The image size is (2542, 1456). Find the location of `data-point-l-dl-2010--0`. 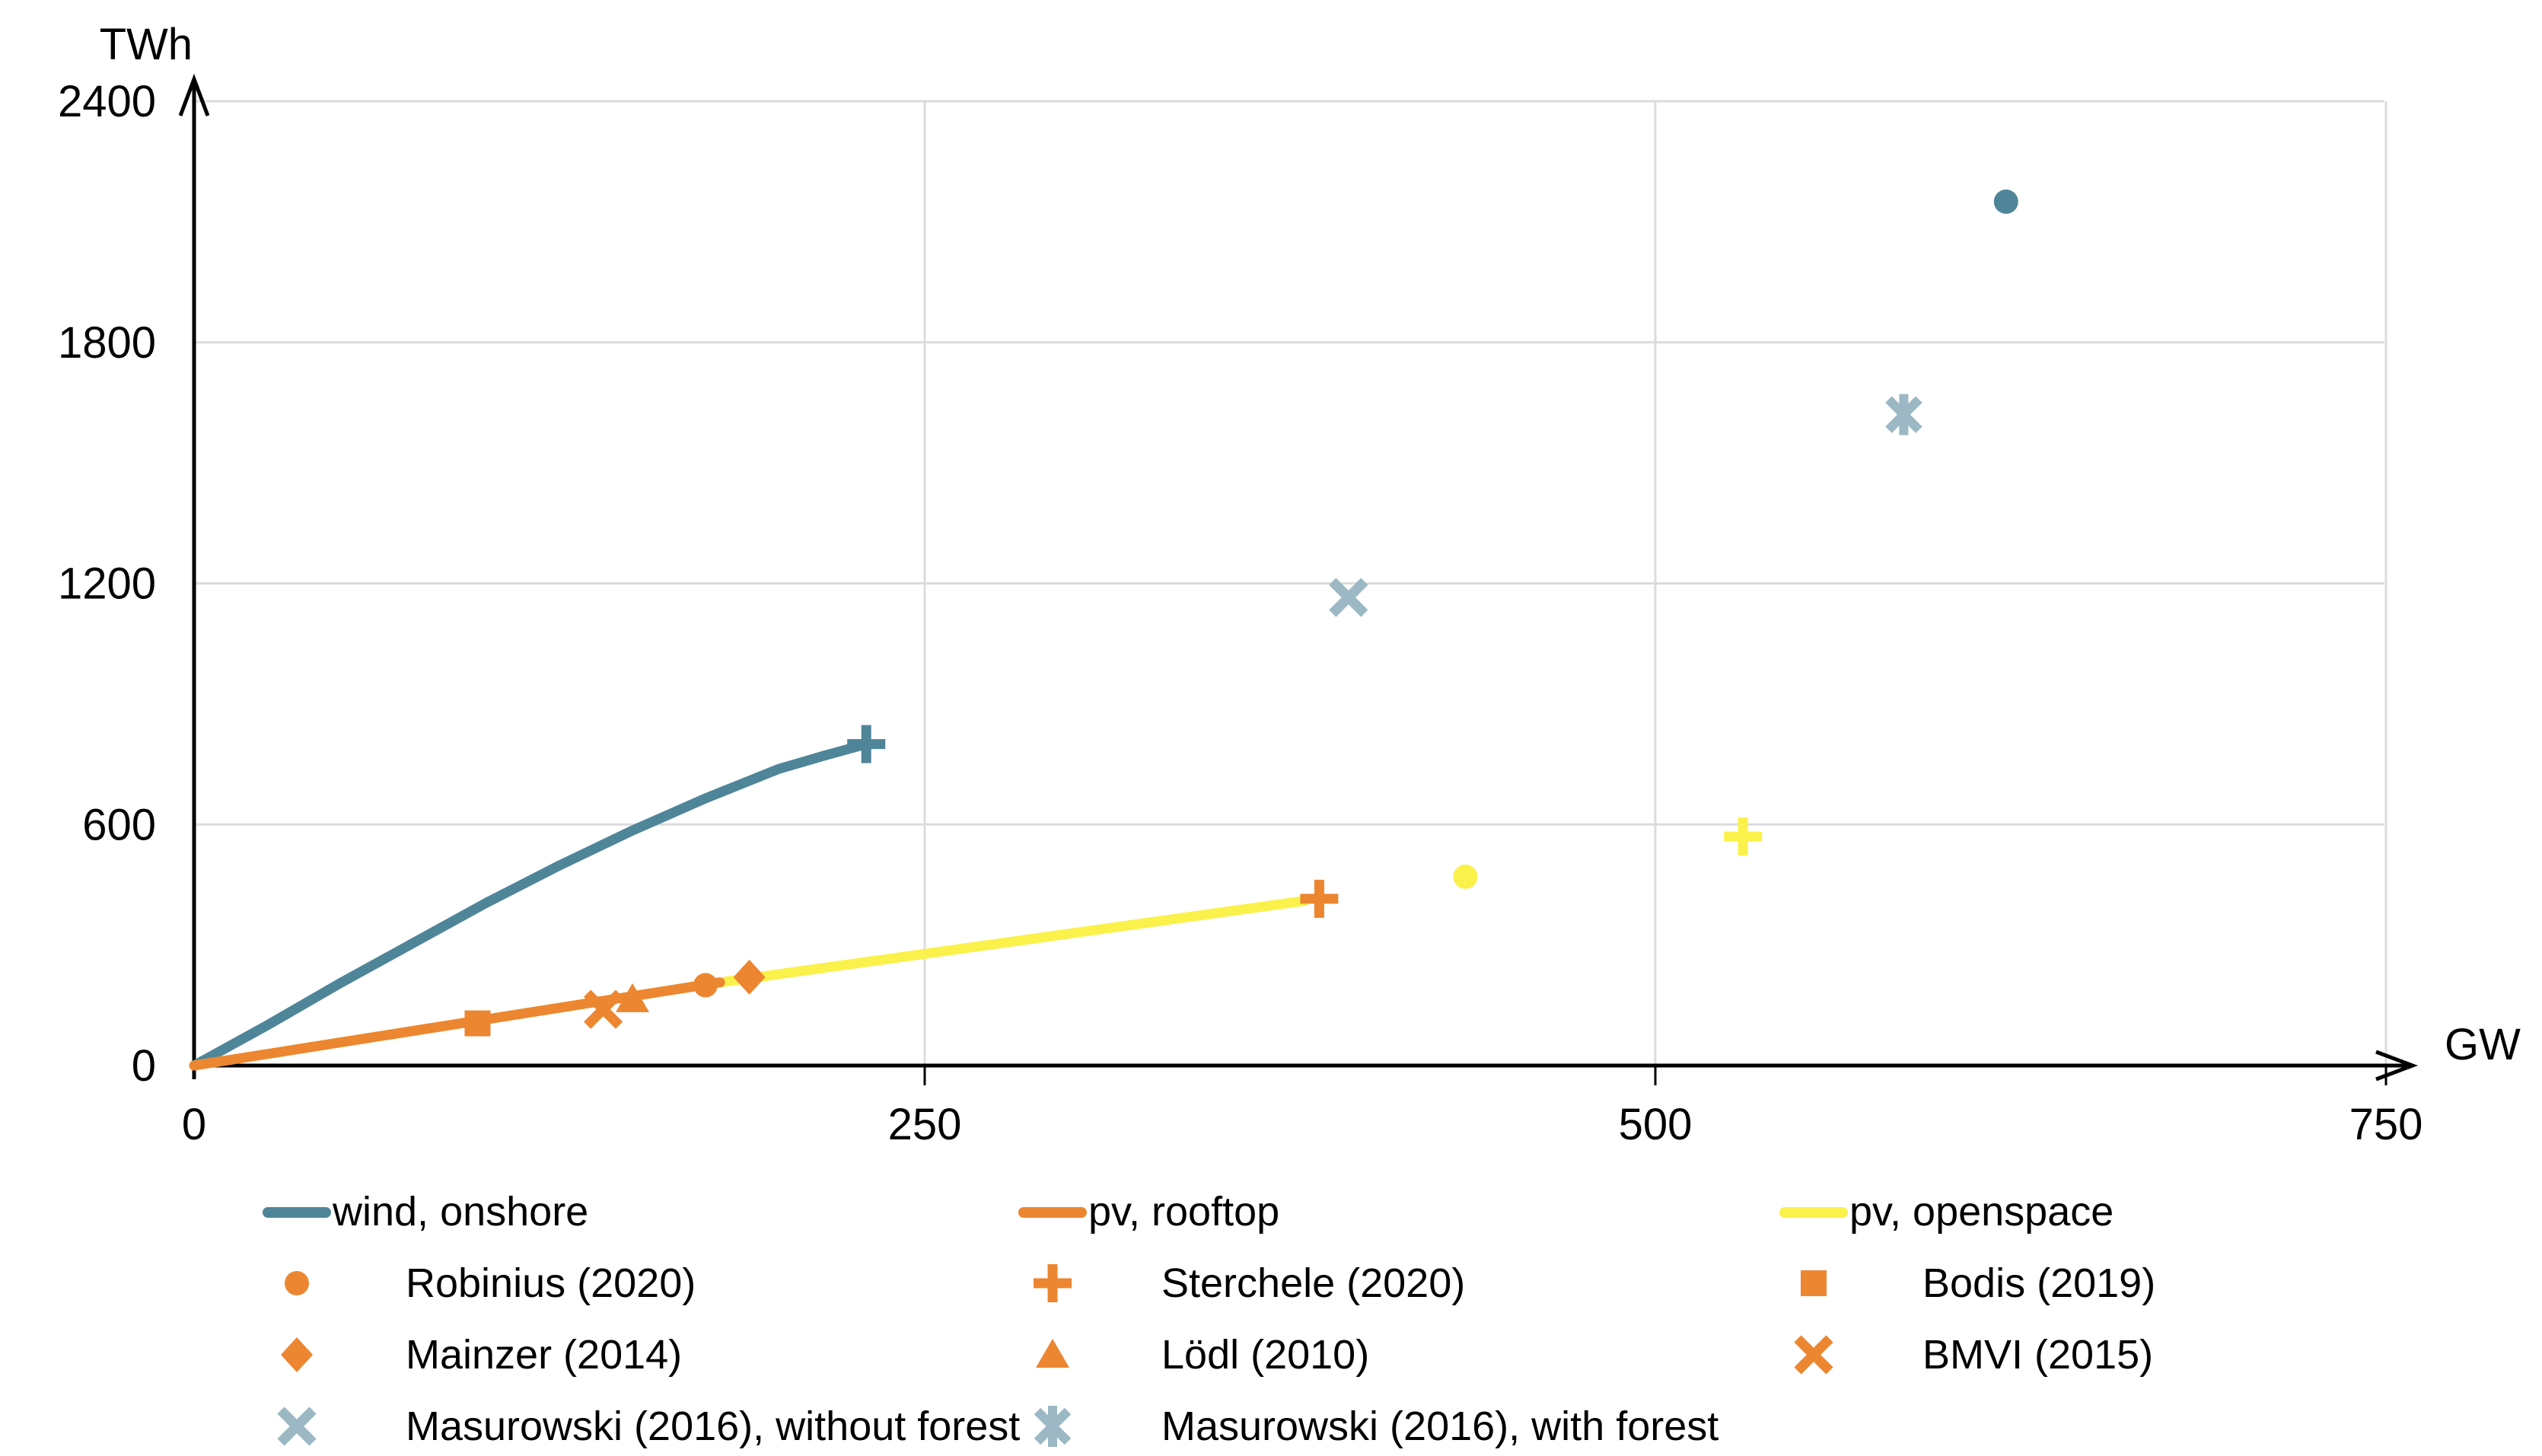

data-point-l-dl-2010--0 is located at coordinates (633, 997).